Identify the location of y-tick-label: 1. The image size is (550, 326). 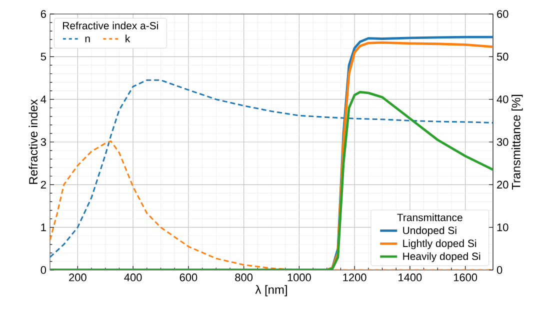
(43, 228).